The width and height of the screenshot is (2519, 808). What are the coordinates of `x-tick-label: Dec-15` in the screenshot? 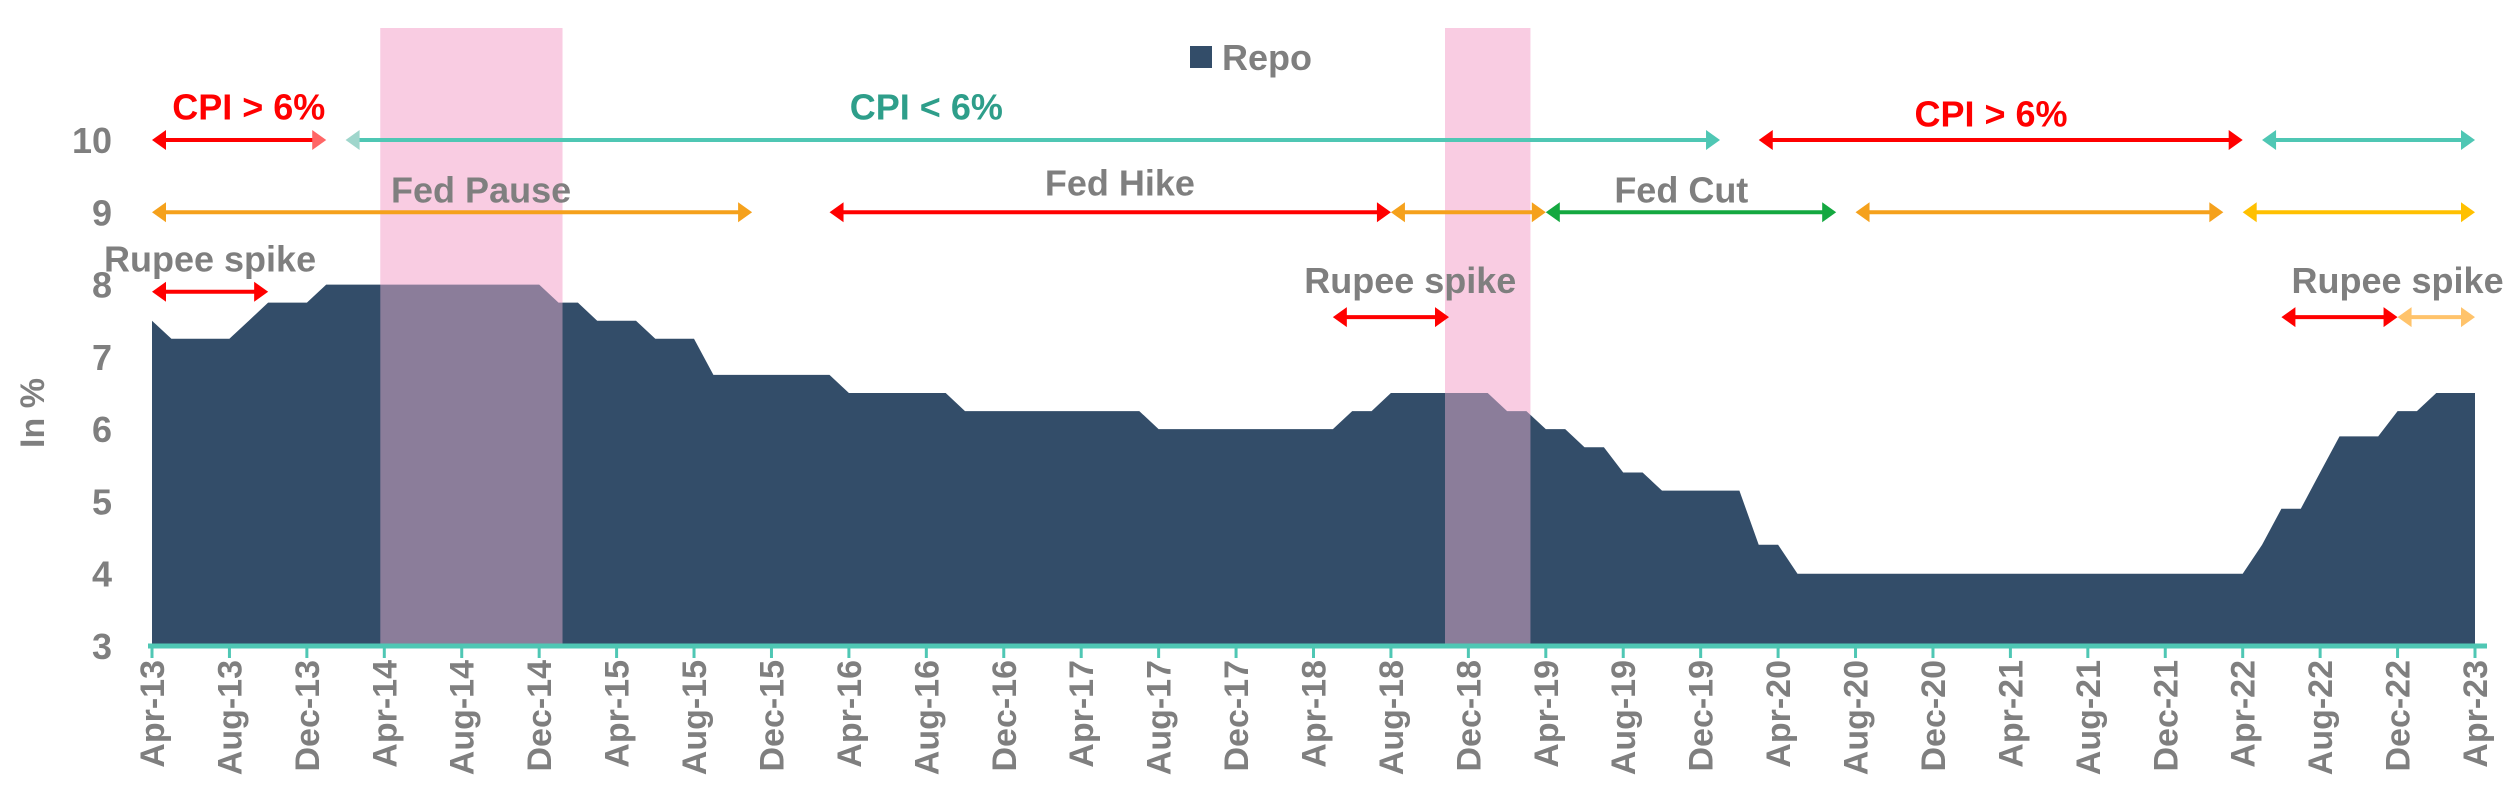 It's located at (772, 716).